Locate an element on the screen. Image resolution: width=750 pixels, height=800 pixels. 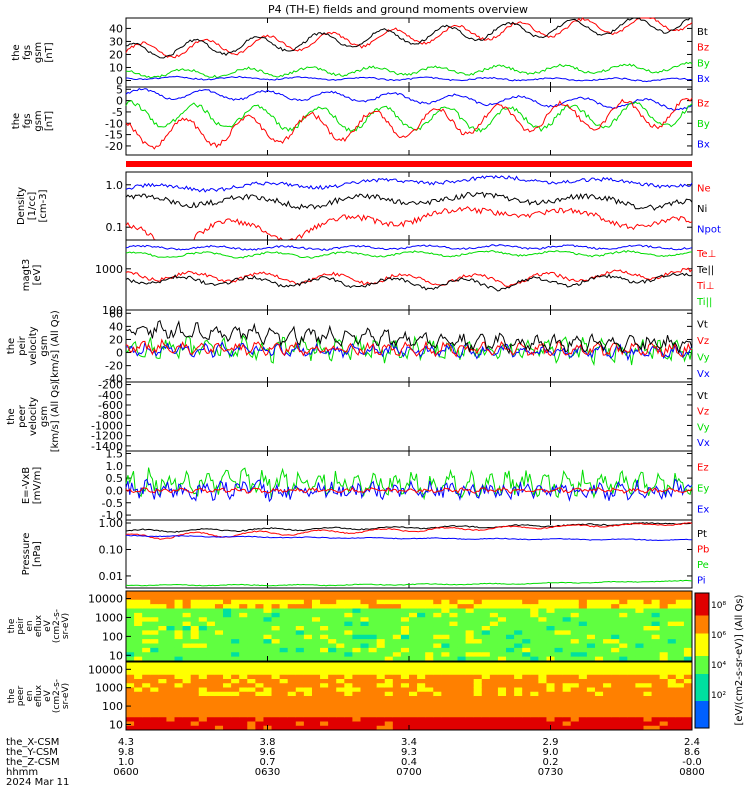
legend-entry: Vy is located at coordinates (703, 427).